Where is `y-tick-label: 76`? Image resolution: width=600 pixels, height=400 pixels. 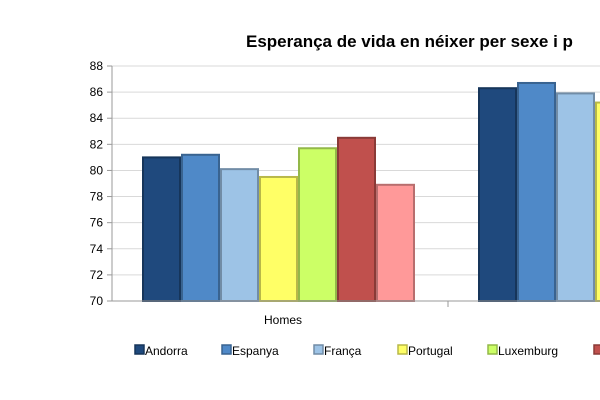 y-tick-label: 76 is located at coordinates (97, 223).